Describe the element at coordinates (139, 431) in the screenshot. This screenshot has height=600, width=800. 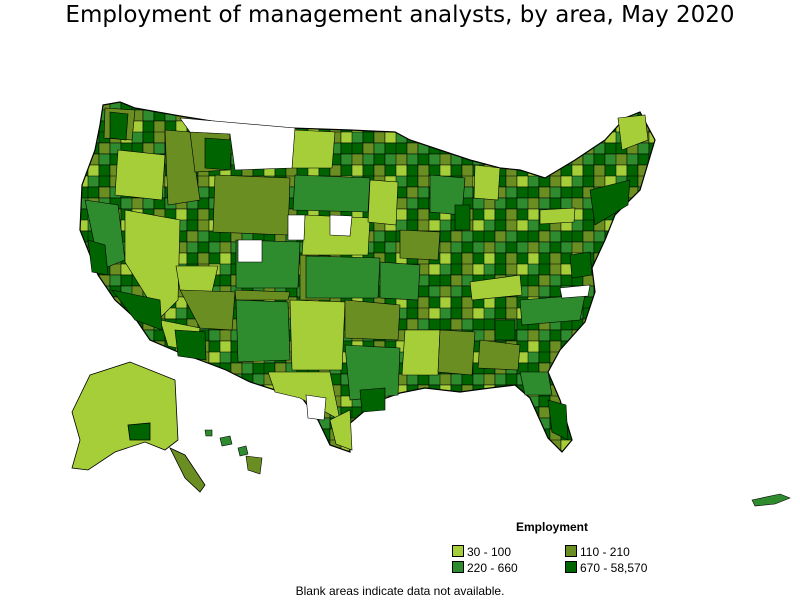
I see `alaska-anchorage` at that location.